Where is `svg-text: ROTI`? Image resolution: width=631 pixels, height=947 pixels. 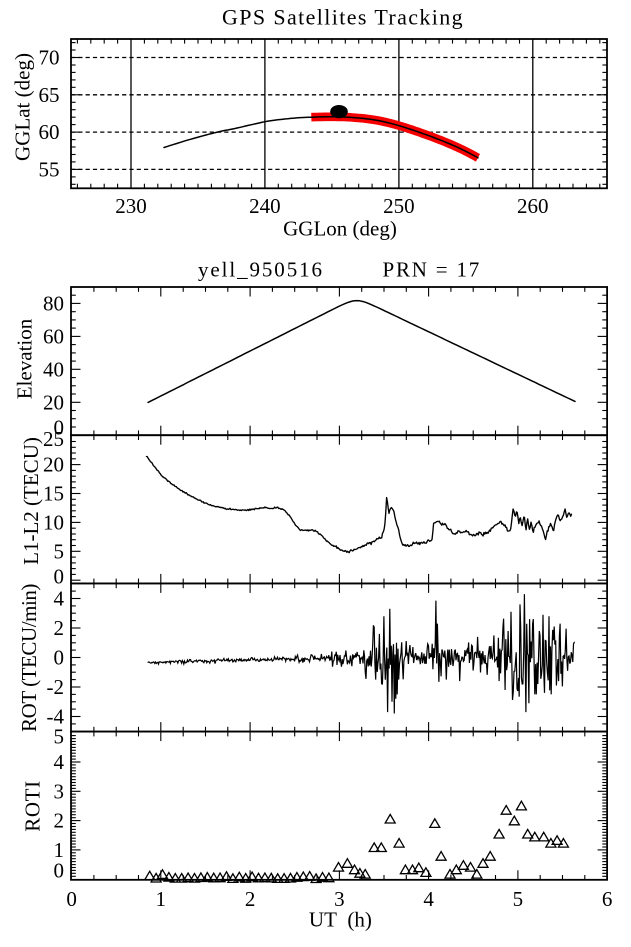
svg-text: ROTI is located at coordinates (33, 805).